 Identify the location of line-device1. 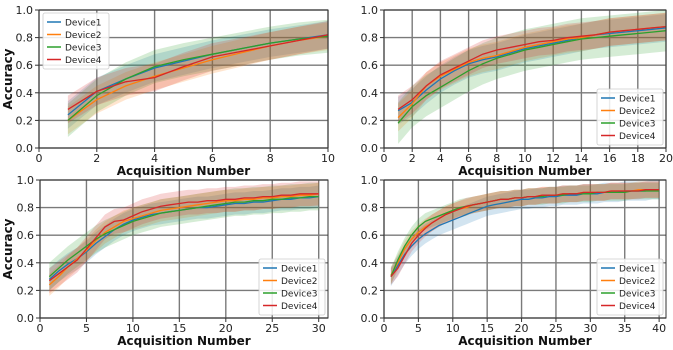
(531, 69).